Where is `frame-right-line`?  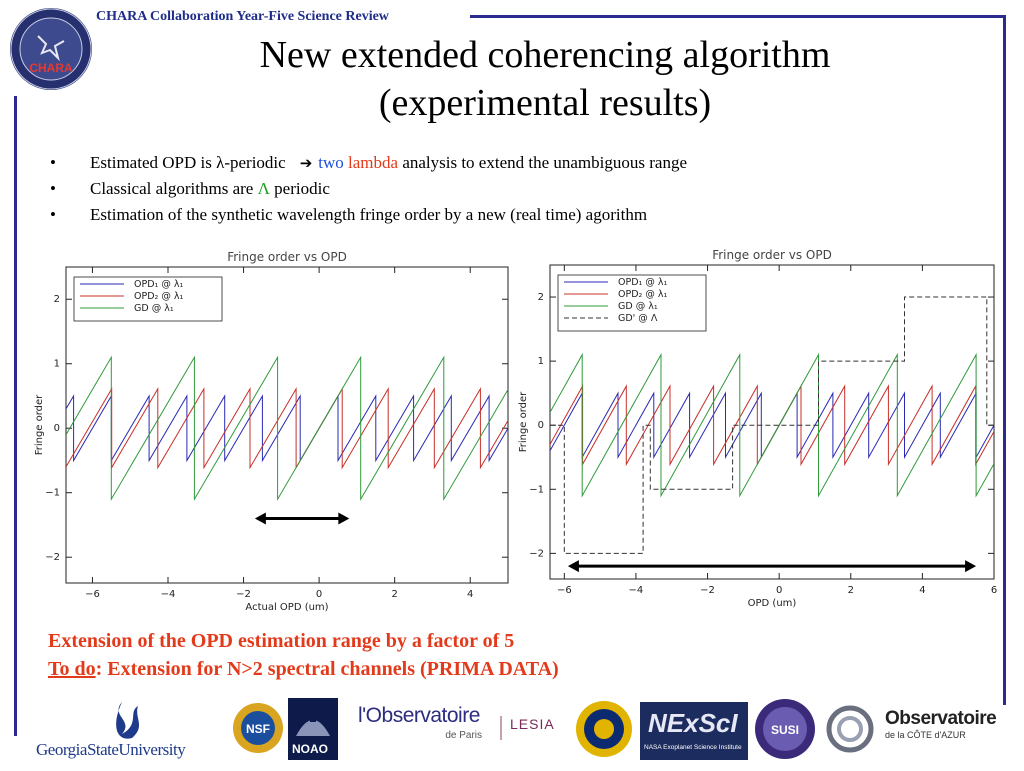
frame-right-line is located at coordinates (1004, 360).